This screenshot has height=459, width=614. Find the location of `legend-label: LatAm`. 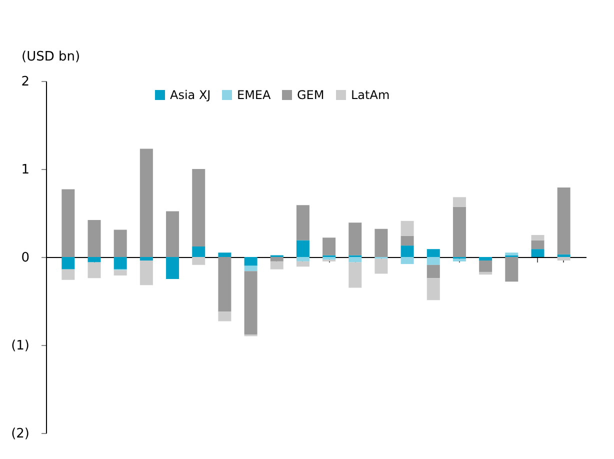

legend-label: LatAm is located at coordinates (370, 95).